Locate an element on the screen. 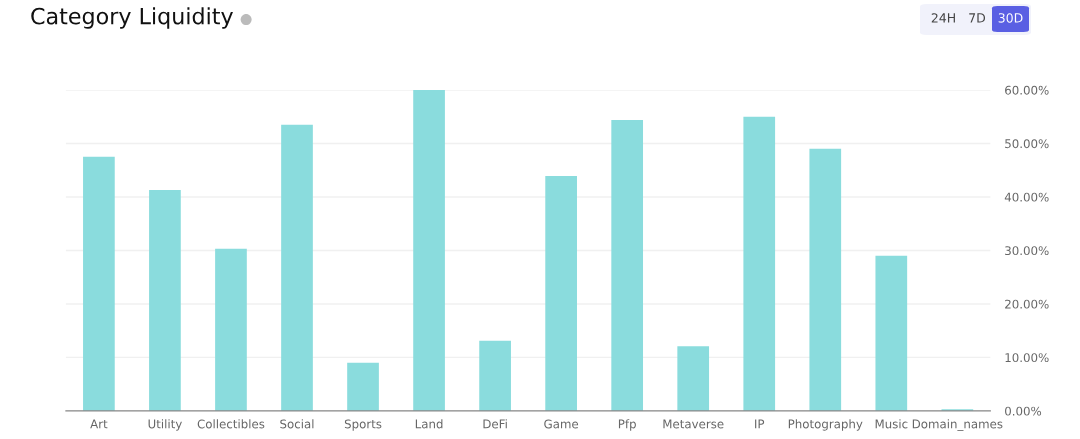  y-tick-label: 60.00% is located at coordinates (1027, 90).